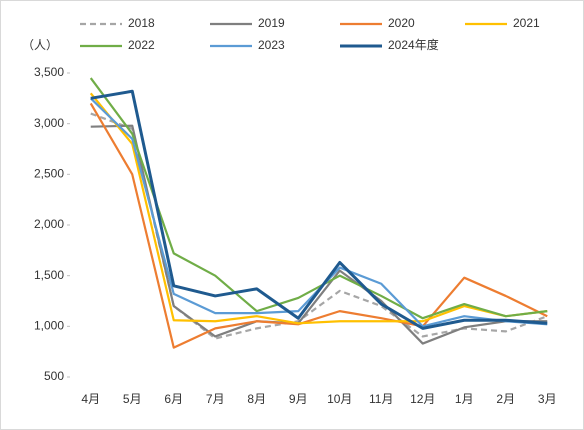 The image size is (584, 430). I want to click on x-tick-label: 9月, so click(298, 399).